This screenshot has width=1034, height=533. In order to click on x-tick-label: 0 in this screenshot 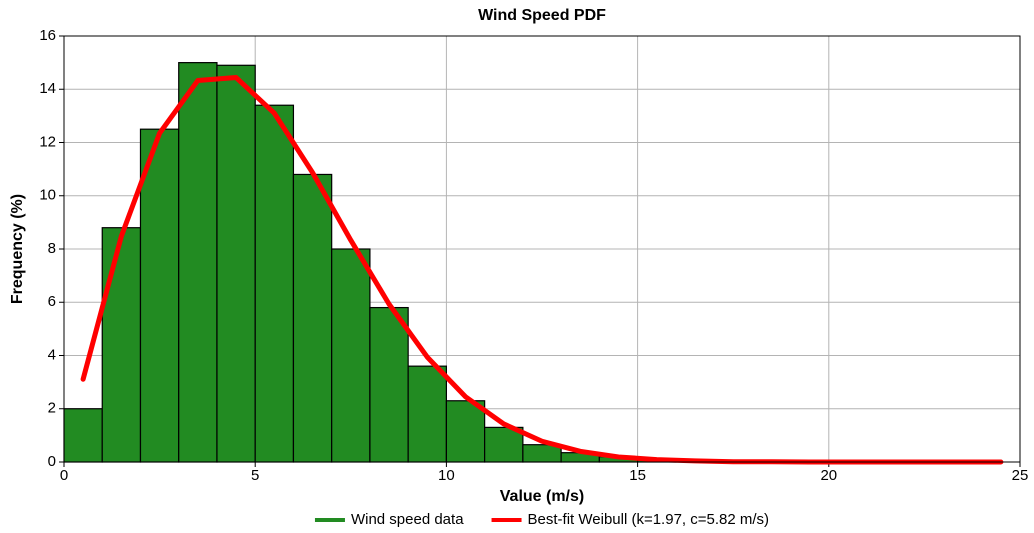, I will do `click(64, 475)`.